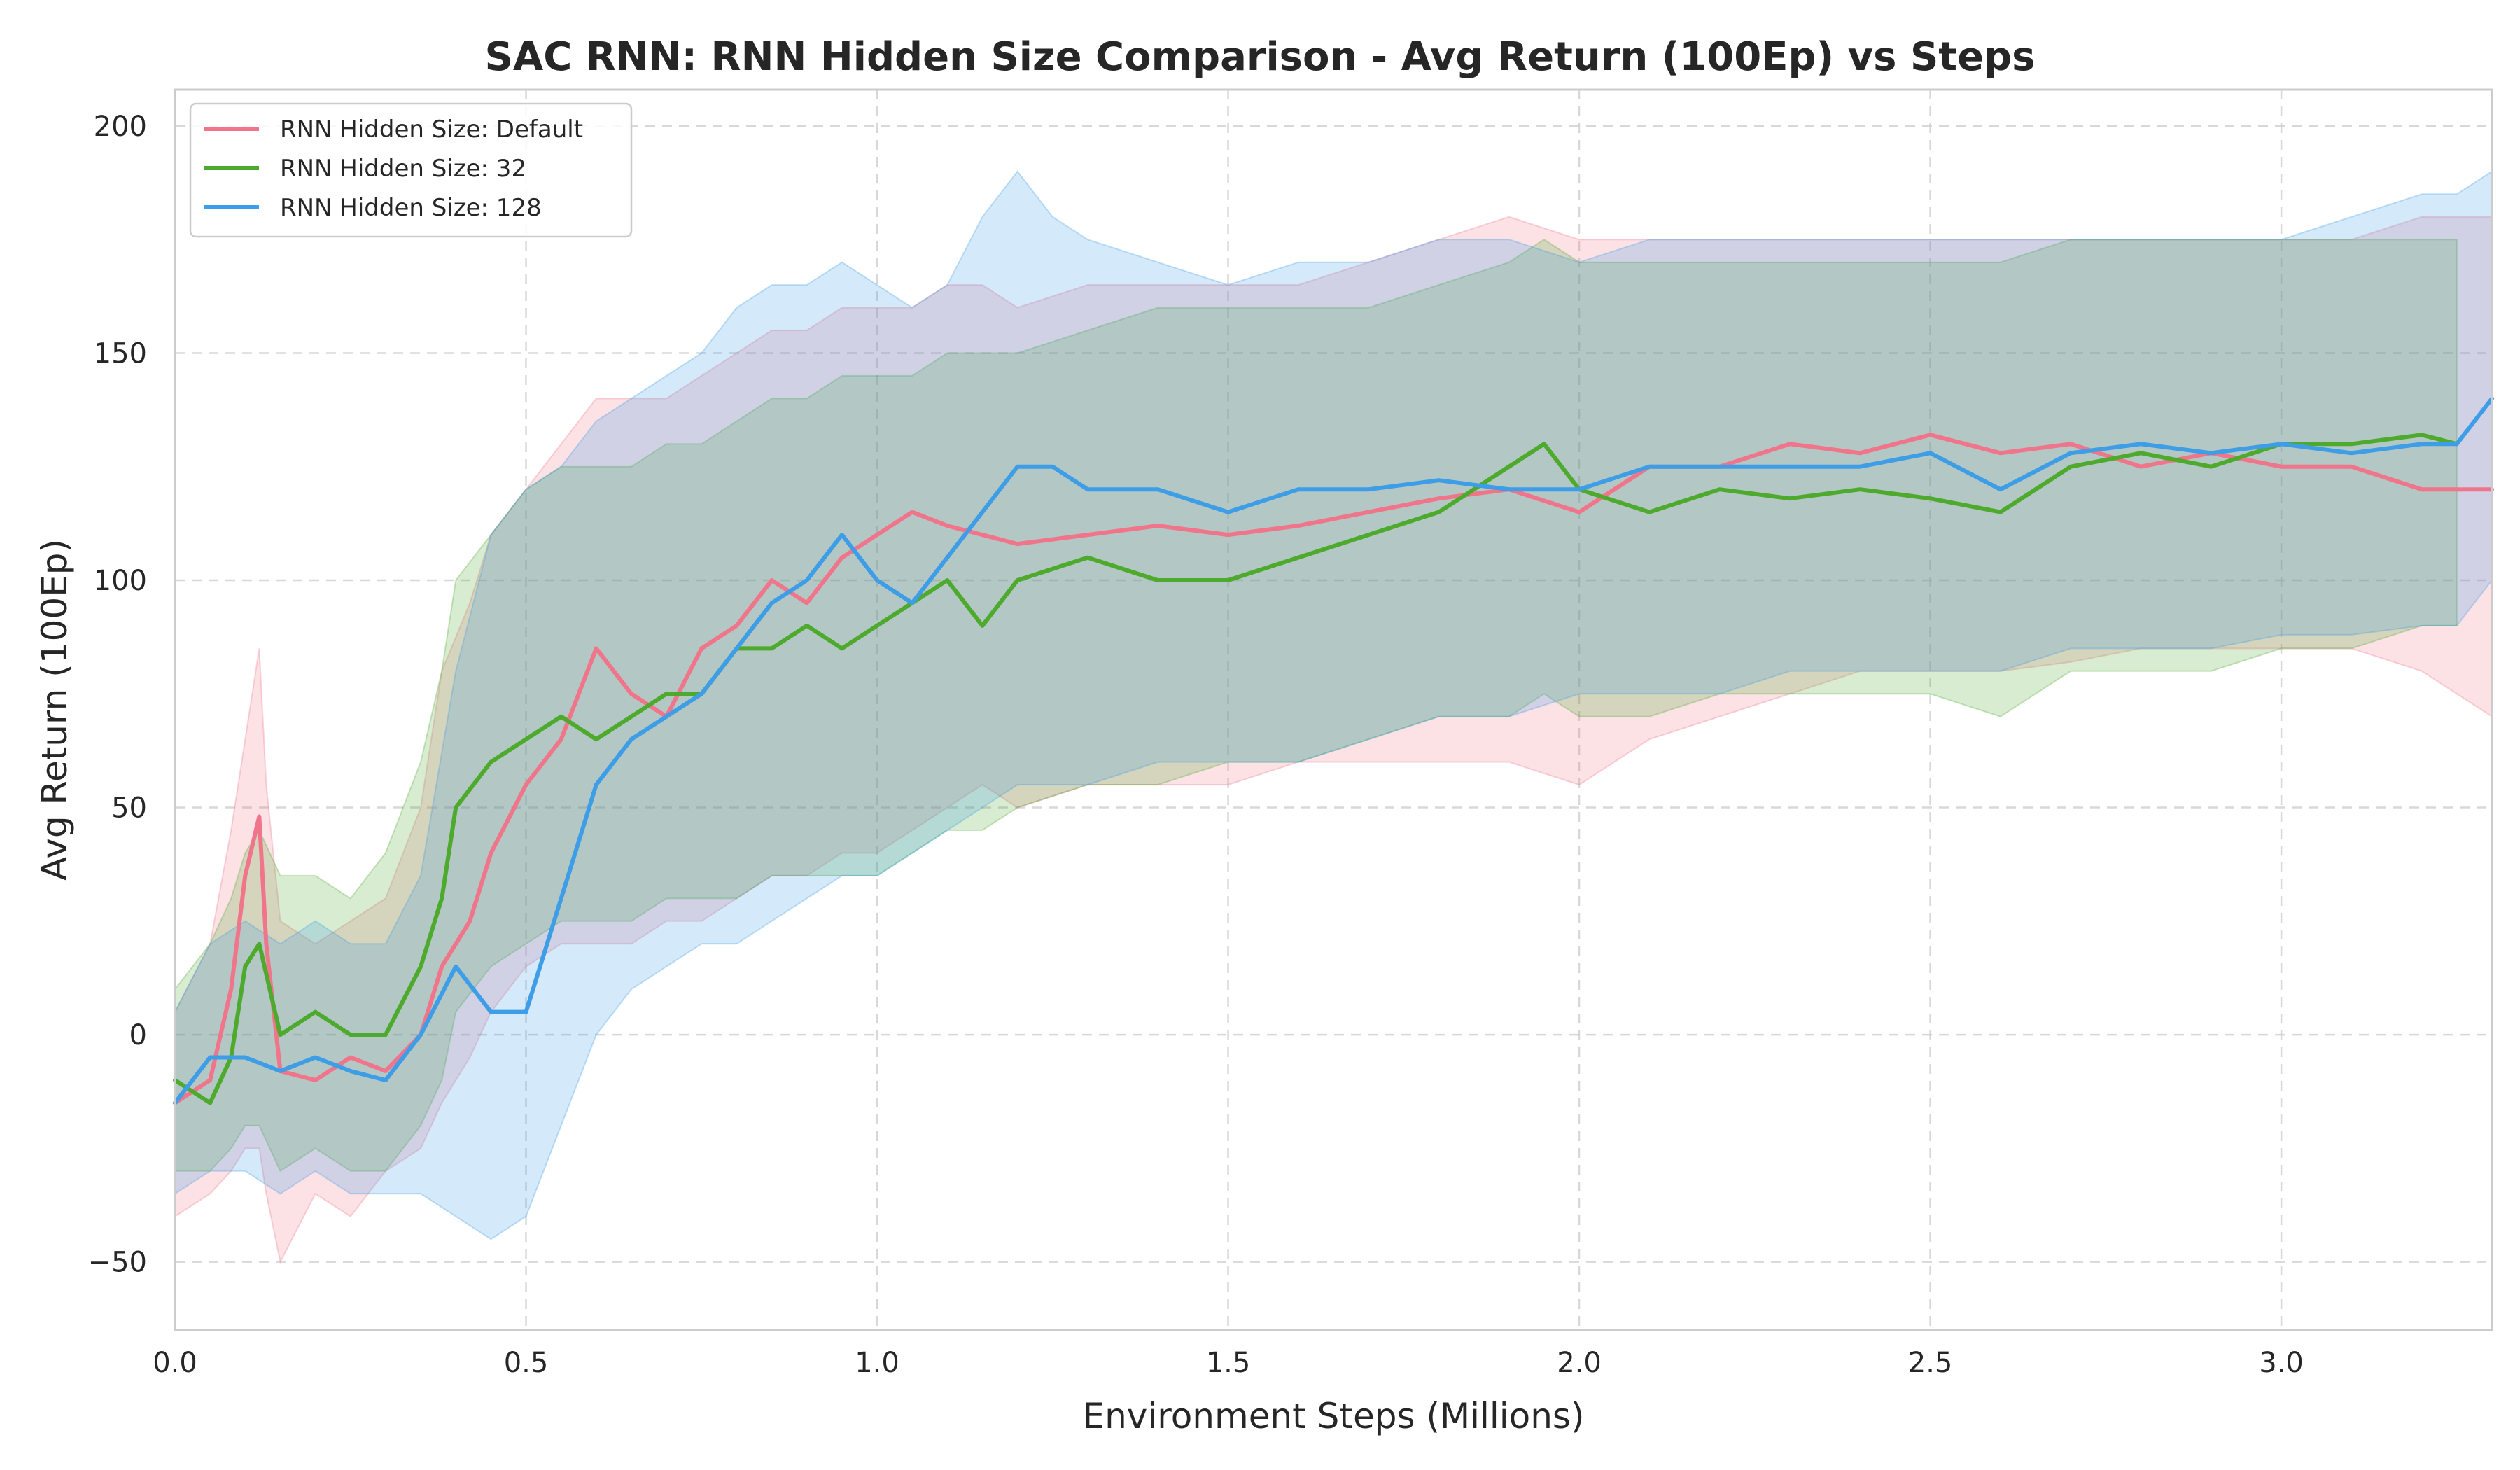  Describe the element at coordinates (117, 1263) in the screenshot. I see `y-tick-label: −50` at that location.